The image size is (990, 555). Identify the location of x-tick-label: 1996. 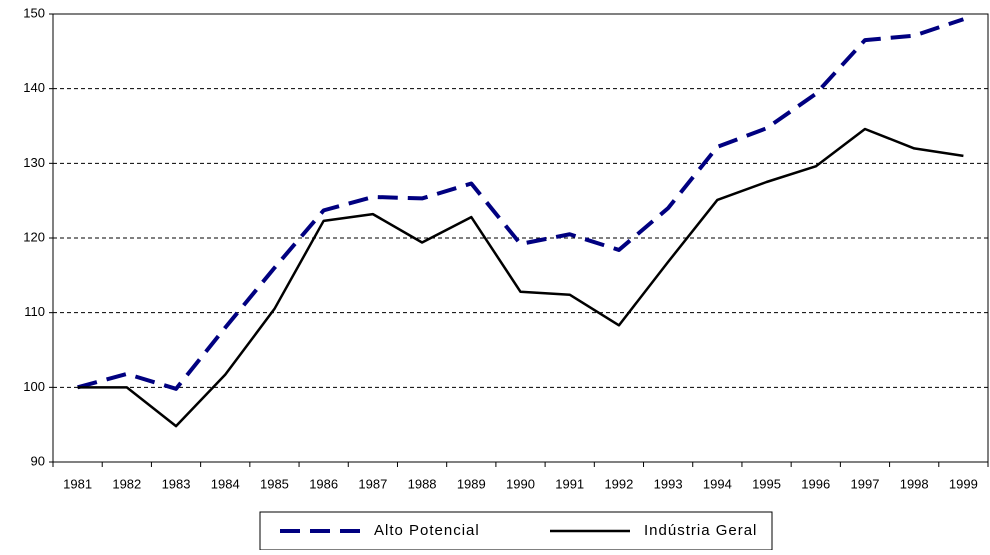
(815, 483).